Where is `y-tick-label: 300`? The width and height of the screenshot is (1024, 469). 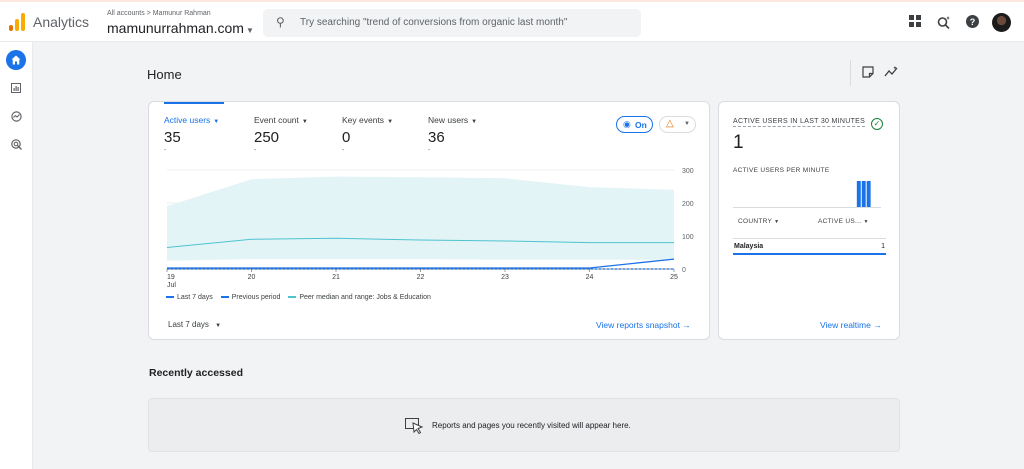 y-tick-label: 300 is located at coordinates (688, 171).